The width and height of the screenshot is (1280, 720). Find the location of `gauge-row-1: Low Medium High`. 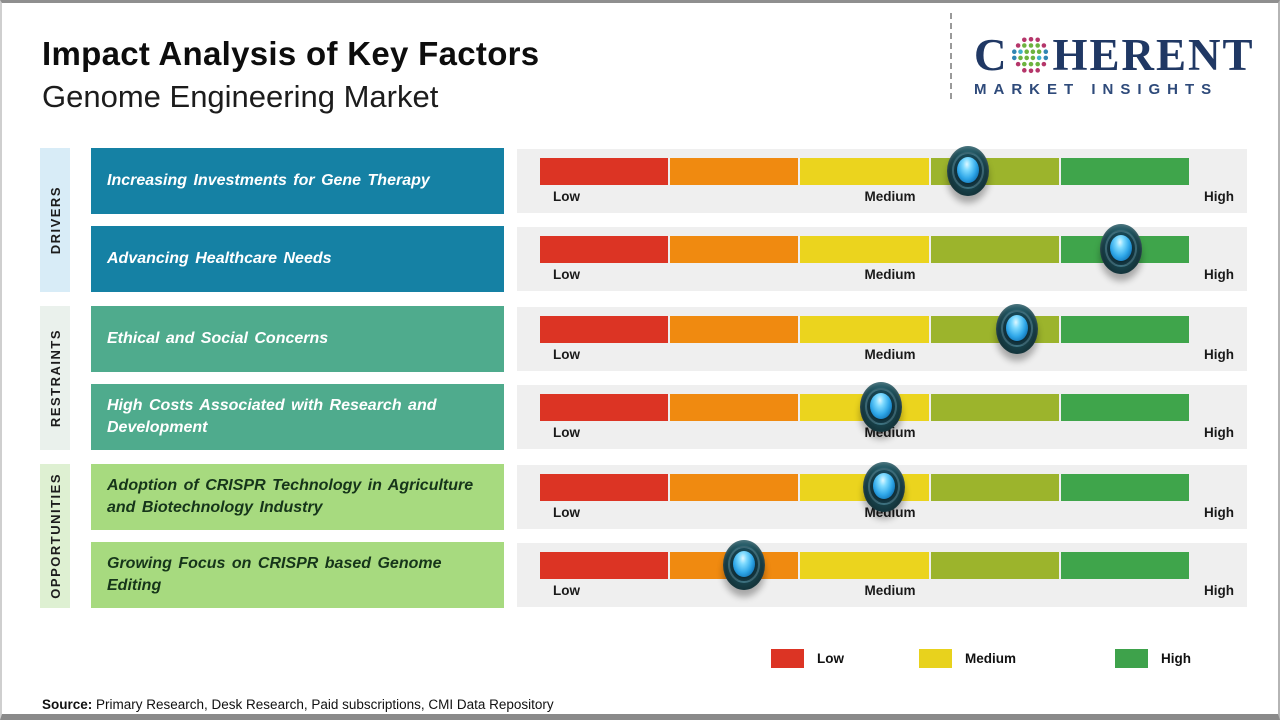

gauge-row-1: Low Medium High is located at coordinates (882, 179).